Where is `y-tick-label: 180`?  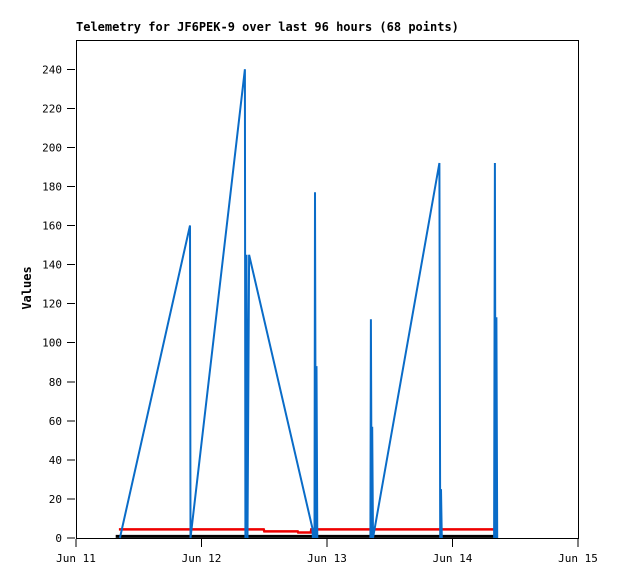
y-tick-label: 180 is located at coordinates (52, 186).